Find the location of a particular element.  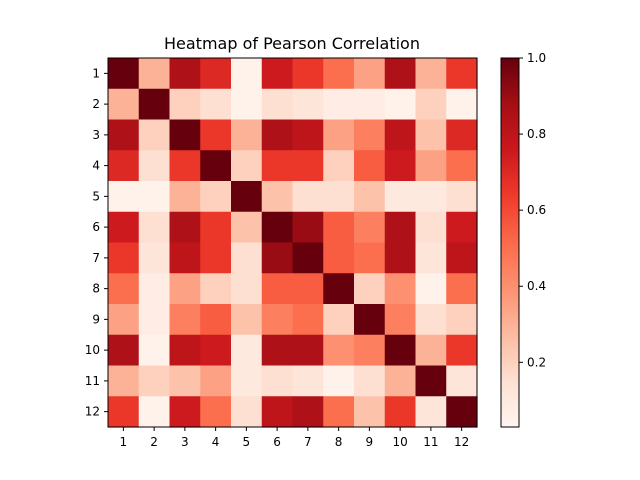

x-tick-label: 8 is located at coordinates (339, 442).